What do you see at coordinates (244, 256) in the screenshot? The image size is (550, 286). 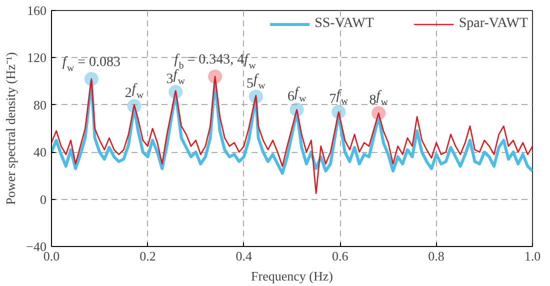 I see `x-tick-label: 0.4` at bounding box center [244, 256].